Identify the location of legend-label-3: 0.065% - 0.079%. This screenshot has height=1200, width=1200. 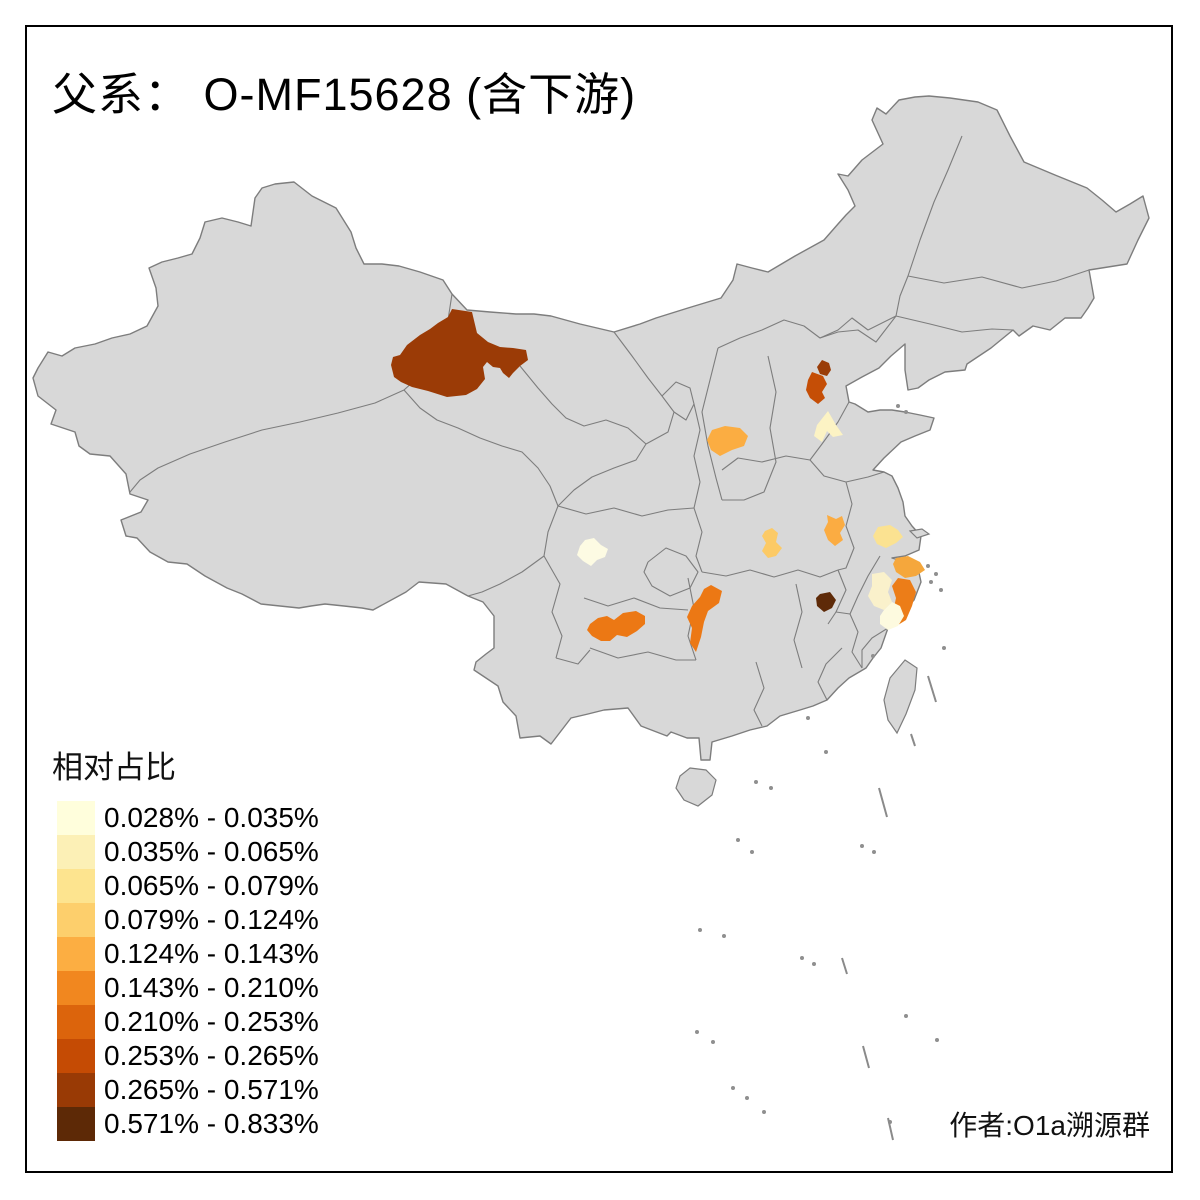
(211, 885).